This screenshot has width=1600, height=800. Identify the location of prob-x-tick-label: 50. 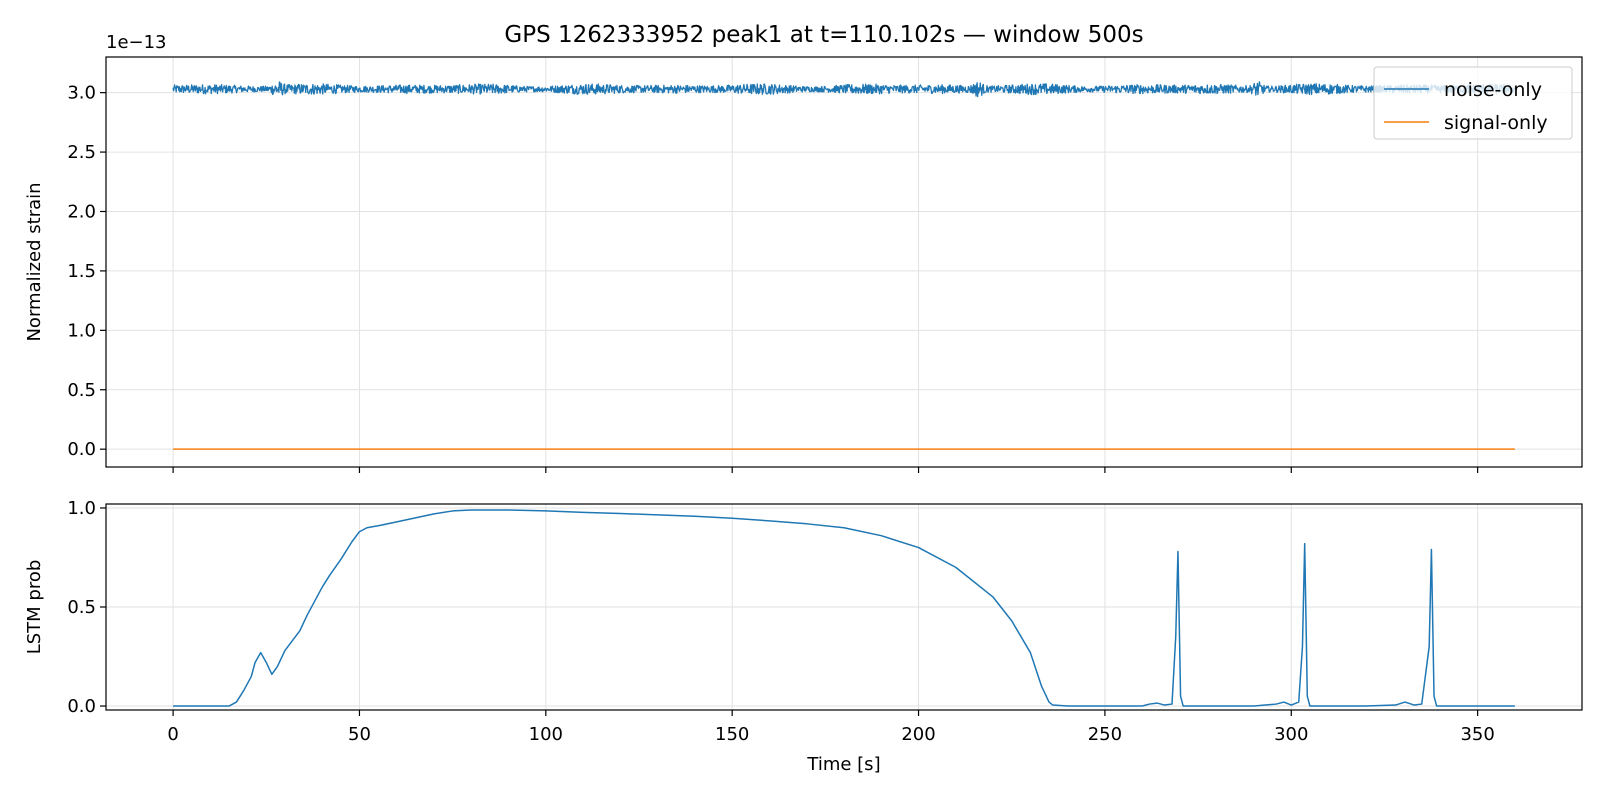
(359, 734).